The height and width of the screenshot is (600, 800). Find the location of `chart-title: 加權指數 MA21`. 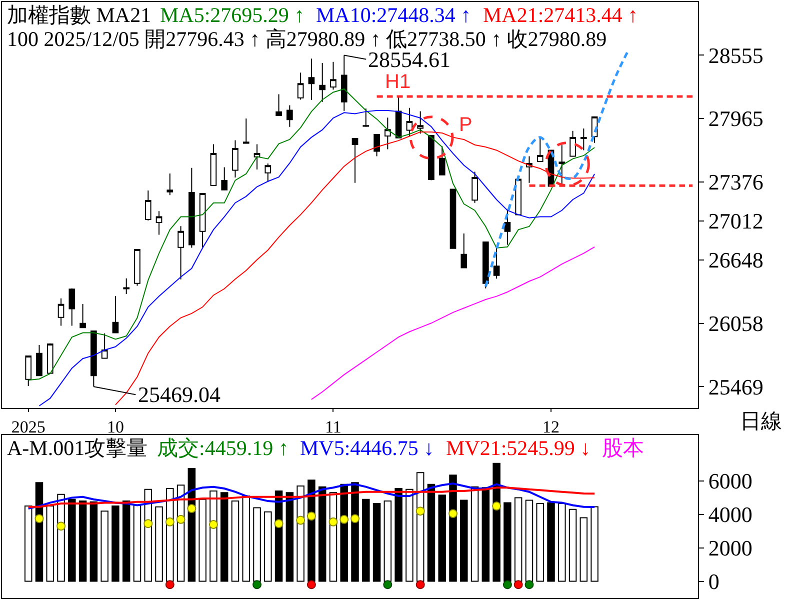

chart-title: 加權指數 MA21 is located at coordinates (79, 15).